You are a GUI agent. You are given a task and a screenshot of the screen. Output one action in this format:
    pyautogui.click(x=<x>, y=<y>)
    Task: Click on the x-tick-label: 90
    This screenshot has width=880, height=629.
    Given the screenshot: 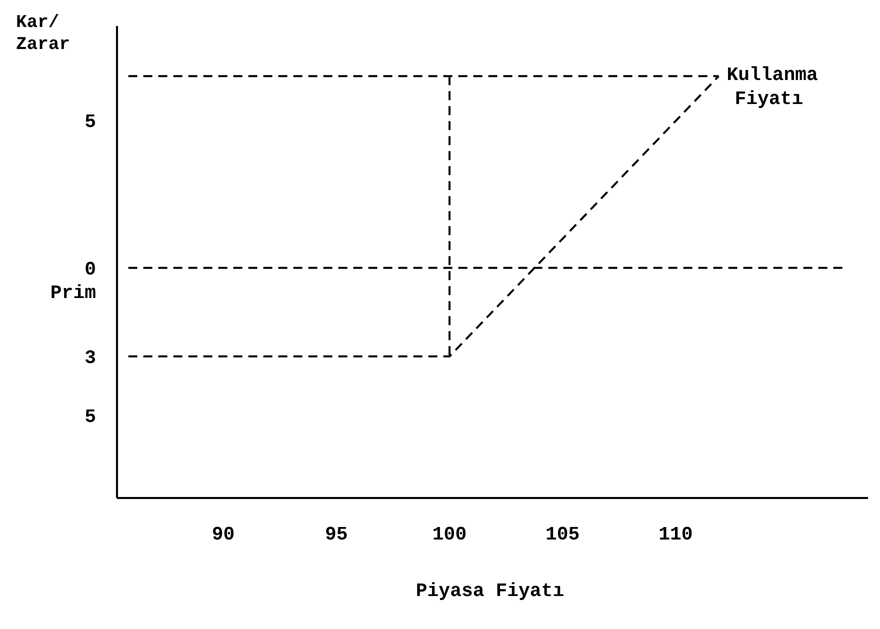 What is the action you would take?
    pyautogui.click(x=223, y=534)
    